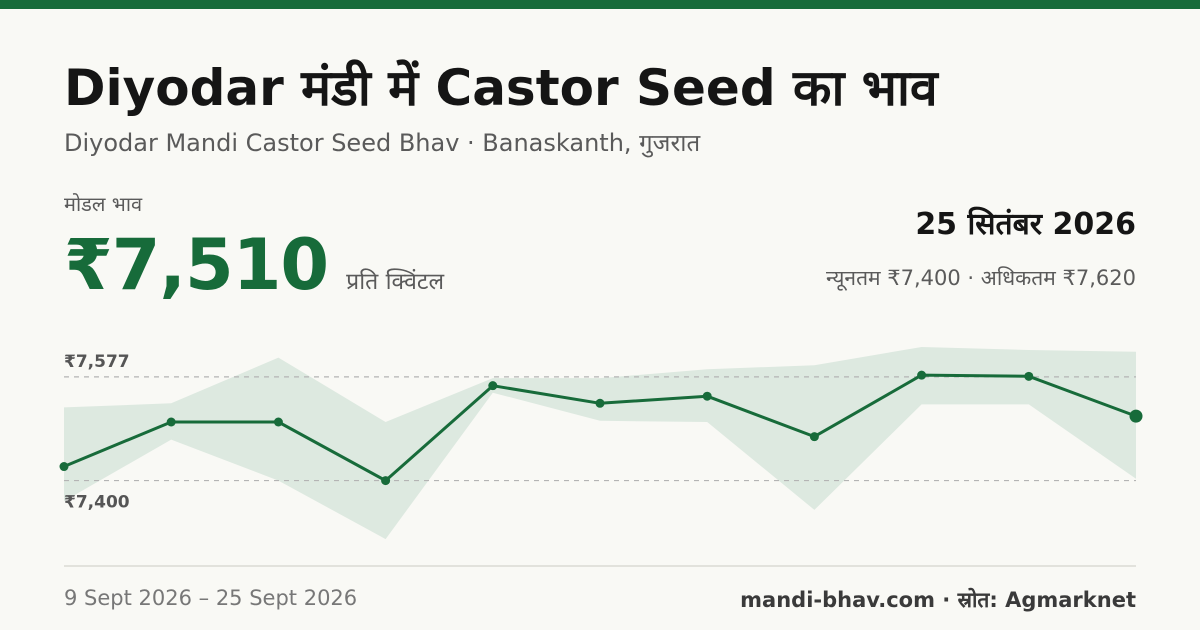 This screenshot has width=1200, height=630. I want to click on footer-date-range: 9 Sept 2026 – 25 Sept 2026, so click(211, 598).